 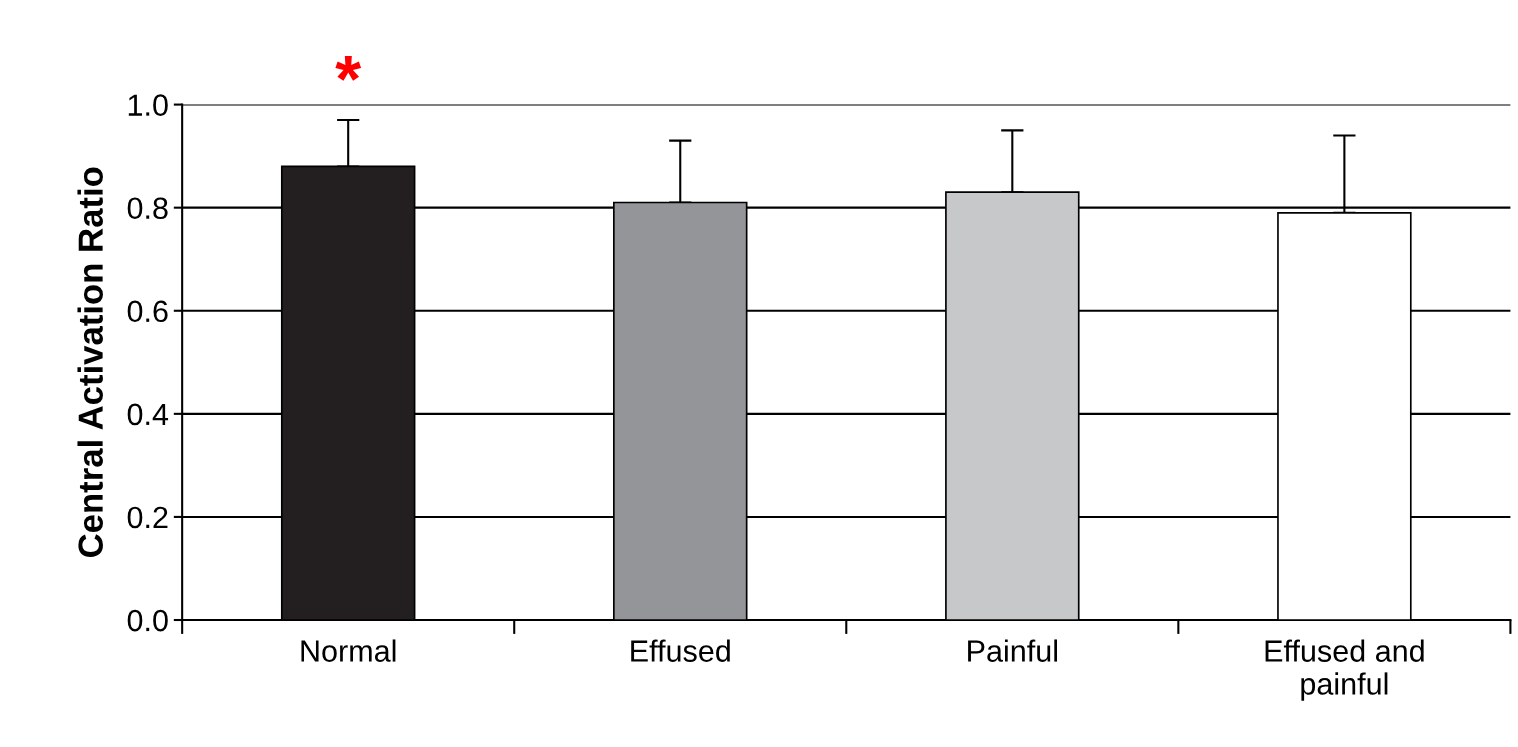 I want to click on x-tick-label: Effused and painful, so click(x=1344, y=670).